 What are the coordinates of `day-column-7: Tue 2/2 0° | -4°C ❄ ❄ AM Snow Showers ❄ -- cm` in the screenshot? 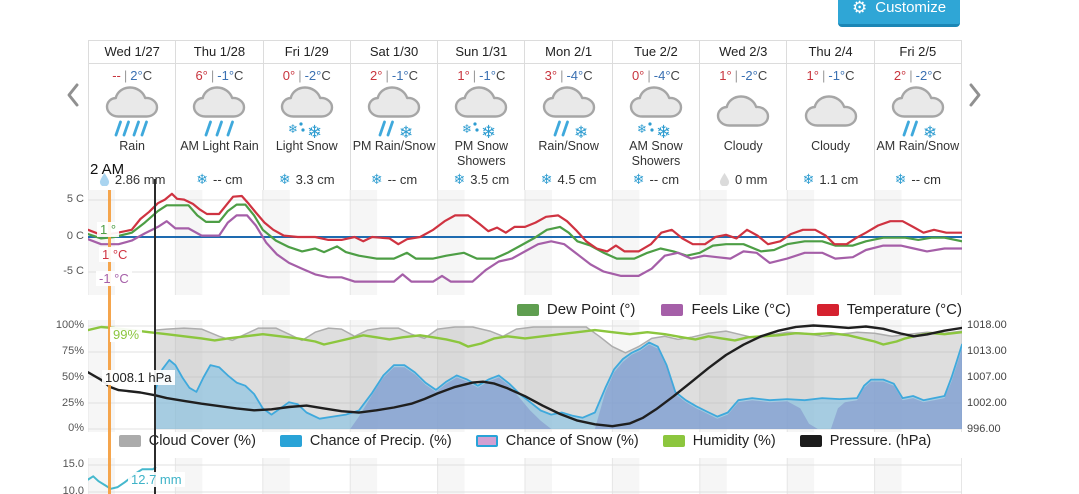 It's located at (655, 115).